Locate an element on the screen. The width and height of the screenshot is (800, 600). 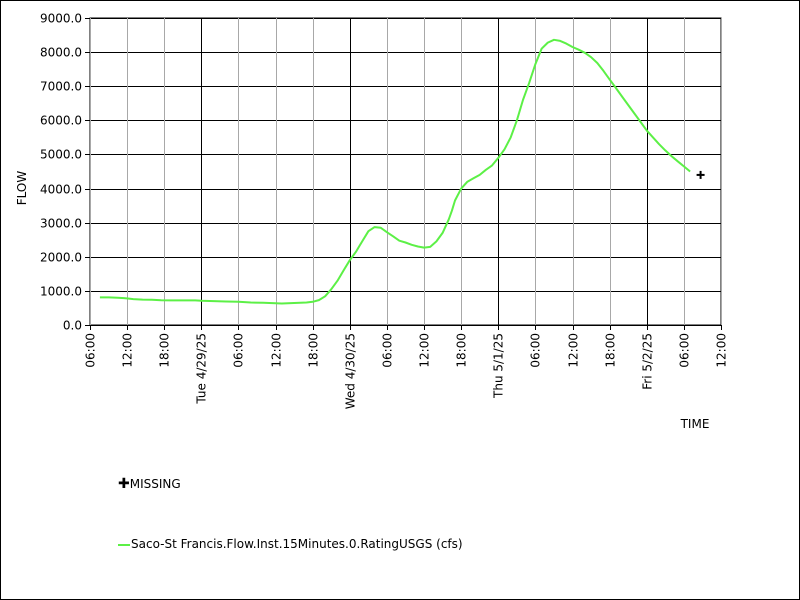
y-tick-label: 3000.0 is located at coordinates (61, 224).